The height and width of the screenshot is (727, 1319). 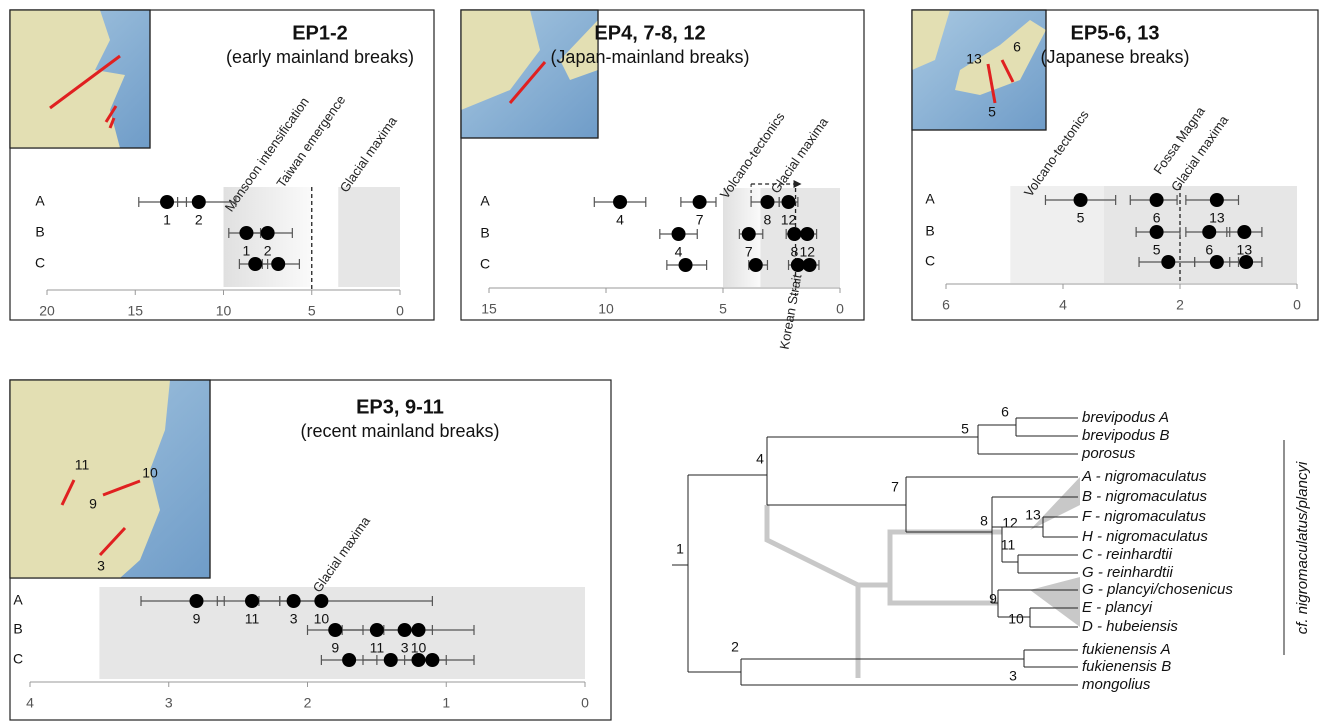 I want to click on node-label: 4, so click(x=760, y=459).